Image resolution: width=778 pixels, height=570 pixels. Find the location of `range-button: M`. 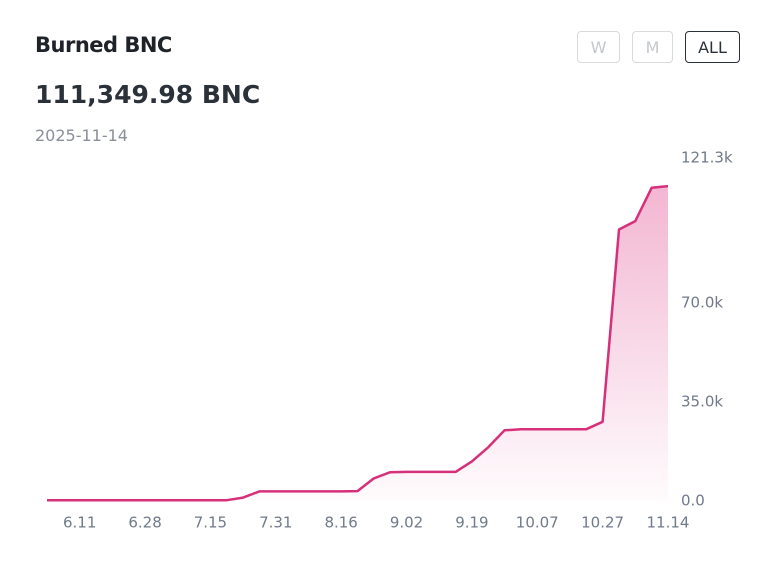

range-button: M is located at coordinates (652, 47).